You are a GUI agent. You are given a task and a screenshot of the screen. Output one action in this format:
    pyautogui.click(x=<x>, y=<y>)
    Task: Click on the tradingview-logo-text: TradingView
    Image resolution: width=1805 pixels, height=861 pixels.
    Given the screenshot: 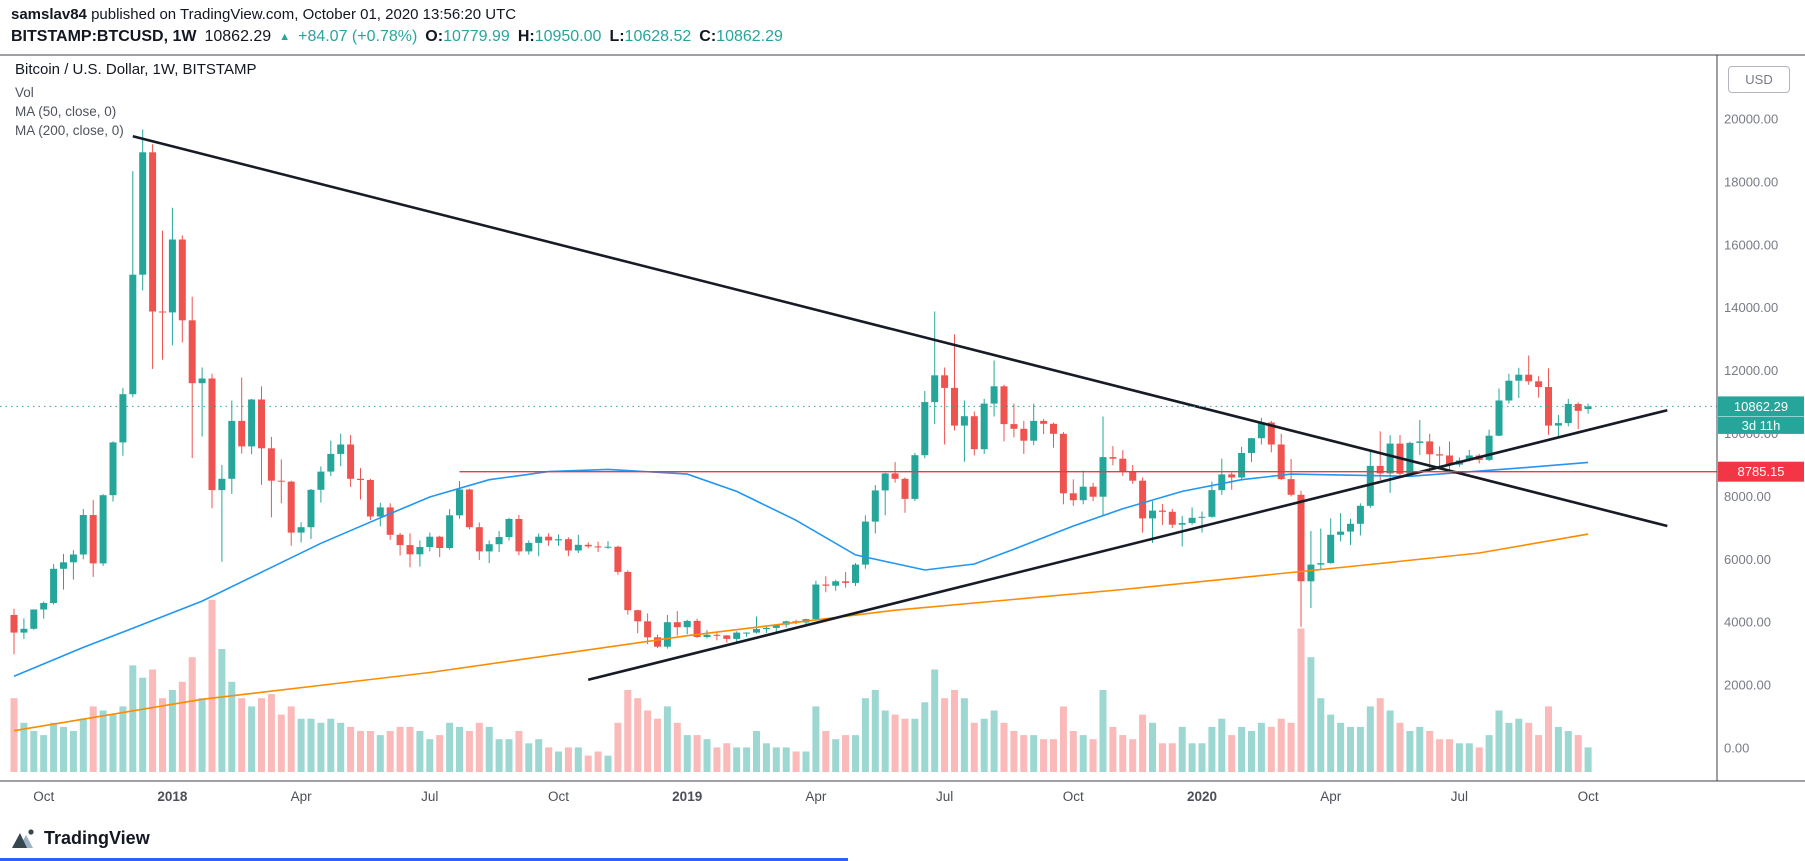 What is the action you would take?
    pyautogui.click(x=97, y=837)
    